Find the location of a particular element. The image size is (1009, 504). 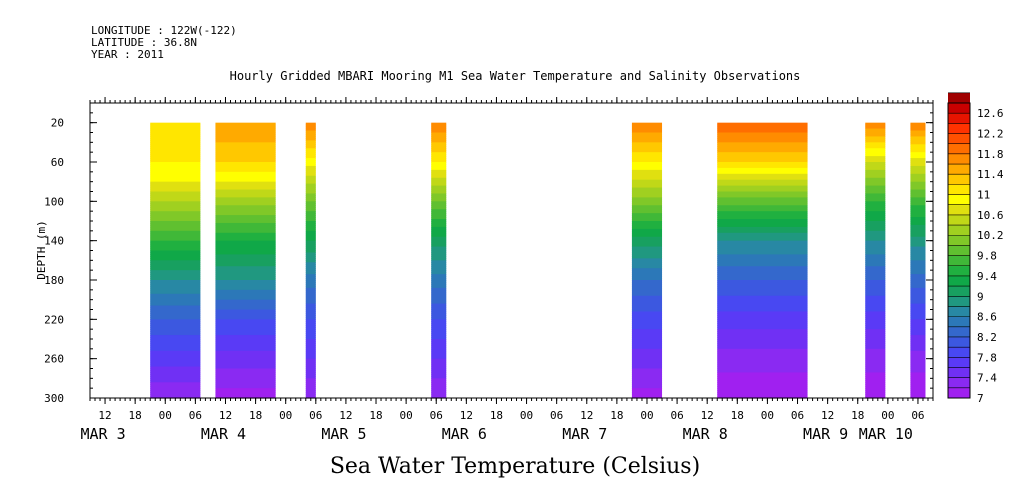

colorbar-label: 7.8 is located at coordinates (987, 357).